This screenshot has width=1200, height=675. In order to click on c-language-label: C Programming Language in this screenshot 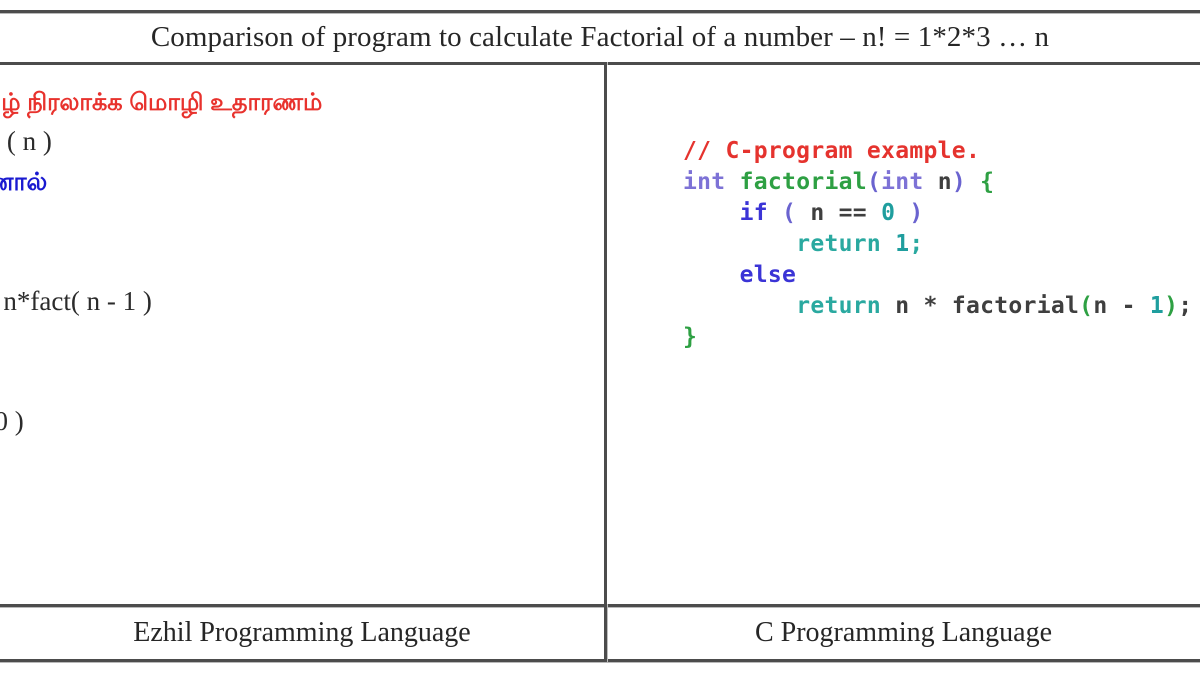, I will do `click(903, 632)`.